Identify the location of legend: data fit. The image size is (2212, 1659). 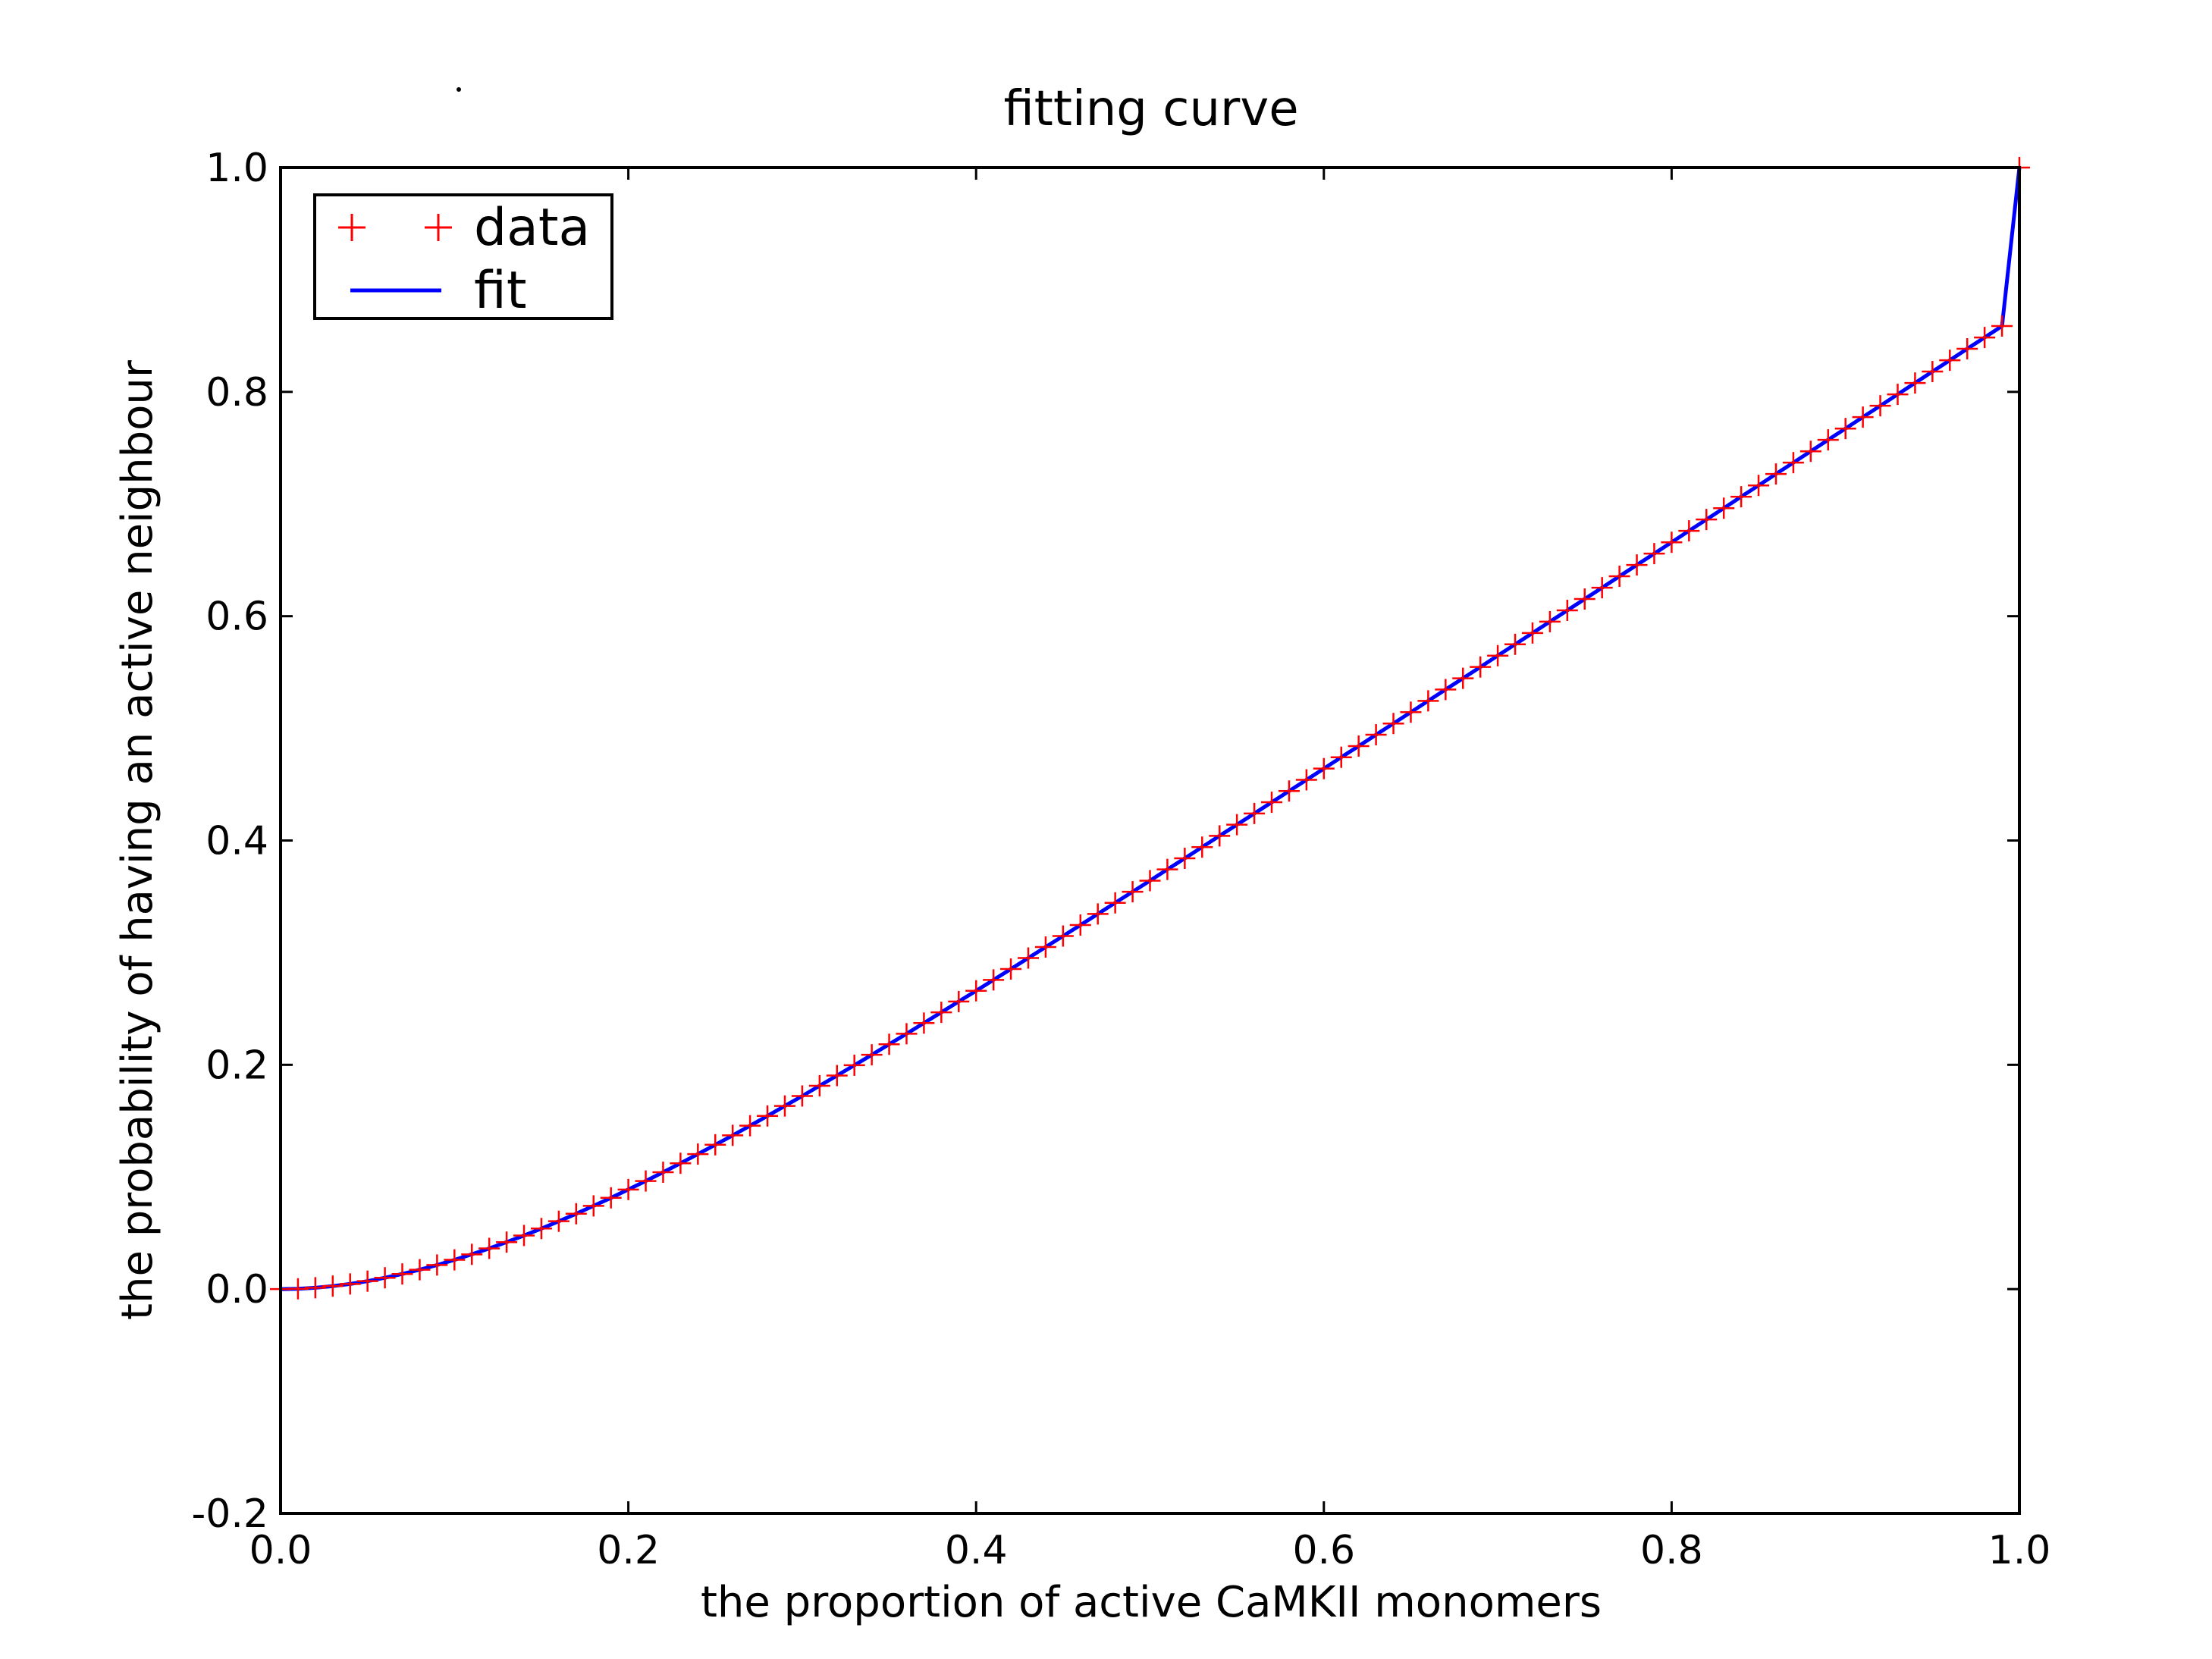
(463, 257).